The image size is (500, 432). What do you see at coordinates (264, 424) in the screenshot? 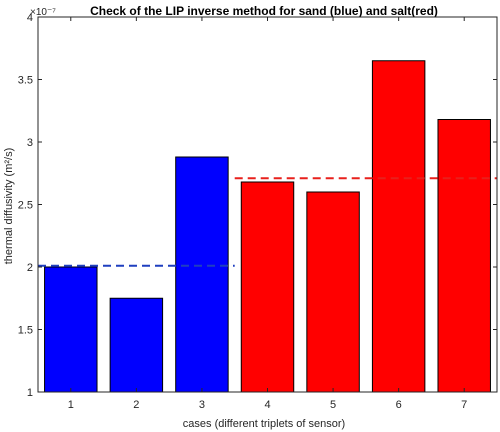
I see `x-axis-label: cases (different triplets of sensor)` at bounding box center [264, 424].